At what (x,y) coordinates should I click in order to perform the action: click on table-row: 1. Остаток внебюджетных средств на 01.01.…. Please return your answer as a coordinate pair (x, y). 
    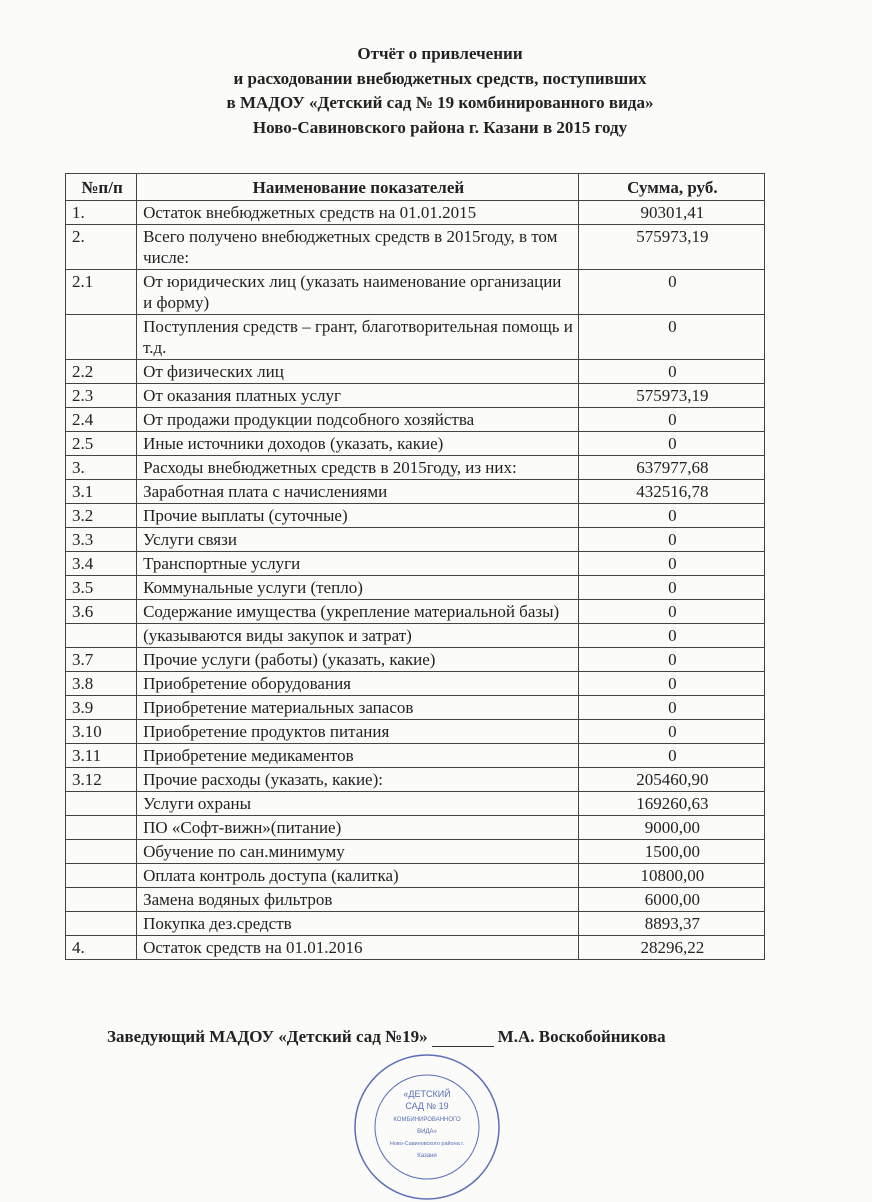
    Looking at the image, I should click on (415, 212).